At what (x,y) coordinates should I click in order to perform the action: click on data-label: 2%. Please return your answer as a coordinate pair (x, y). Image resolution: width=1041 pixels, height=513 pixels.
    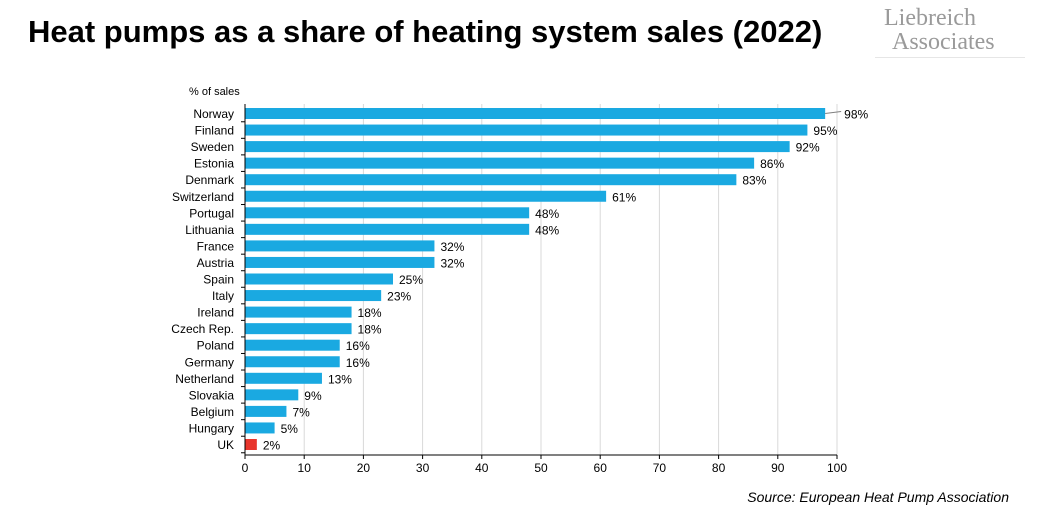
    Looking at the image, I should click on (272, 446).